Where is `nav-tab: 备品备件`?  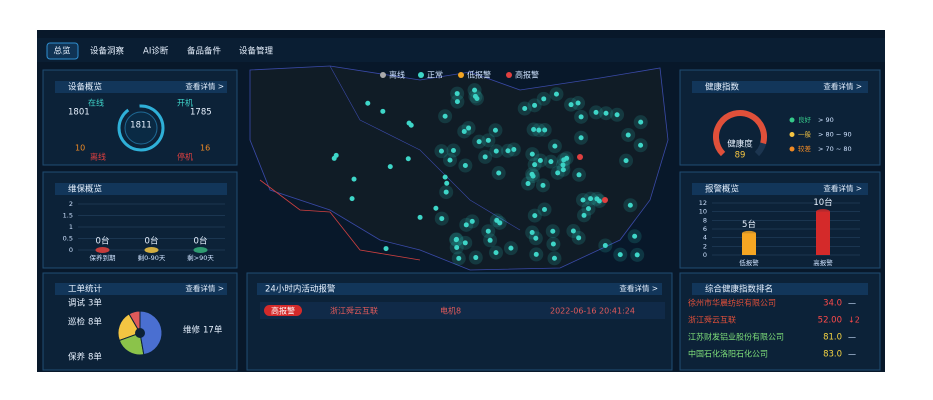 nav-tab: 备品备件 is located at coordinates (204, 51).